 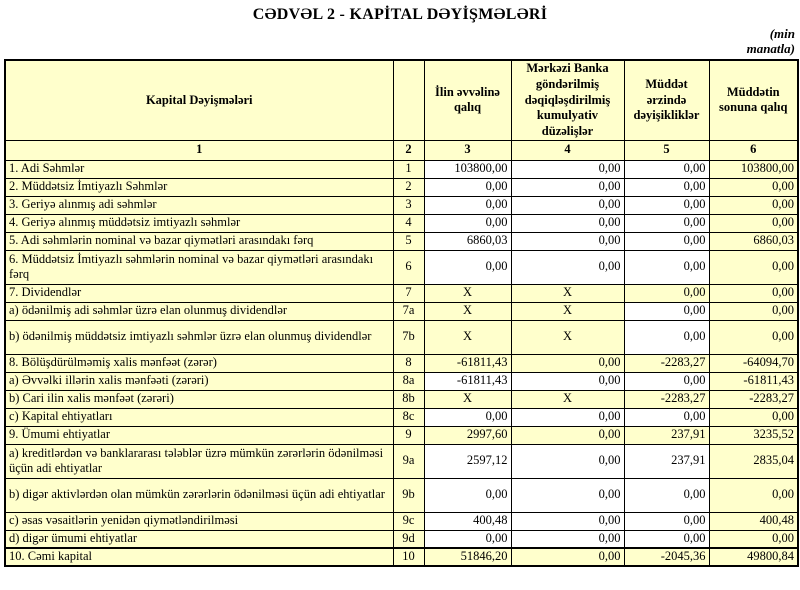 I want to click on unit-note-line1: (min, so click(x=782, y=33).